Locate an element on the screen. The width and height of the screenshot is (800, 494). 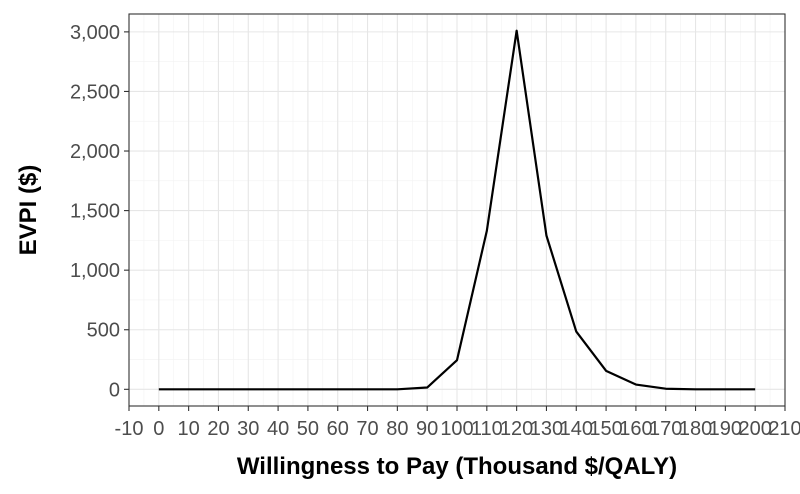
x-tick-label: 40 is located at coordinates (278, 429).